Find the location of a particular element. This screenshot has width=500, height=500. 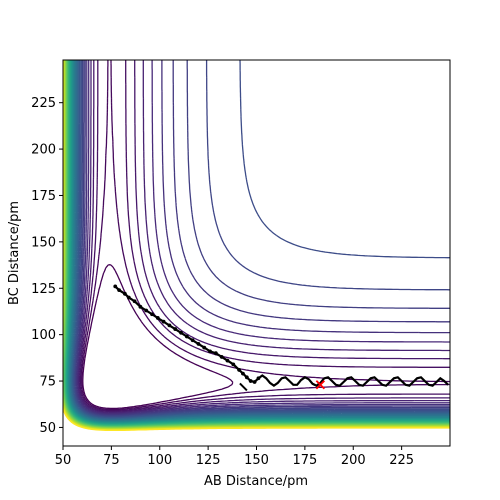

trajectory-line is located at coordinates (281, 336).